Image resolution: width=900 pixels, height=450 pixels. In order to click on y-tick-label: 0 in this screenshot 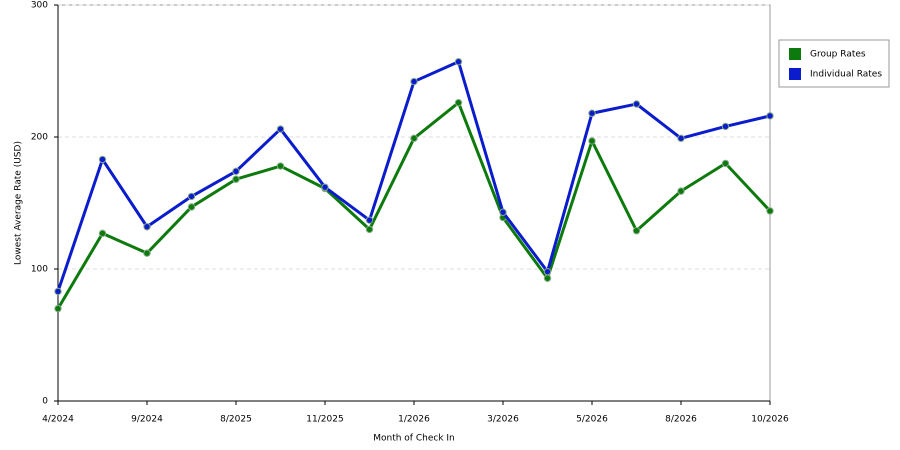, I will do `click(45, 402)`.